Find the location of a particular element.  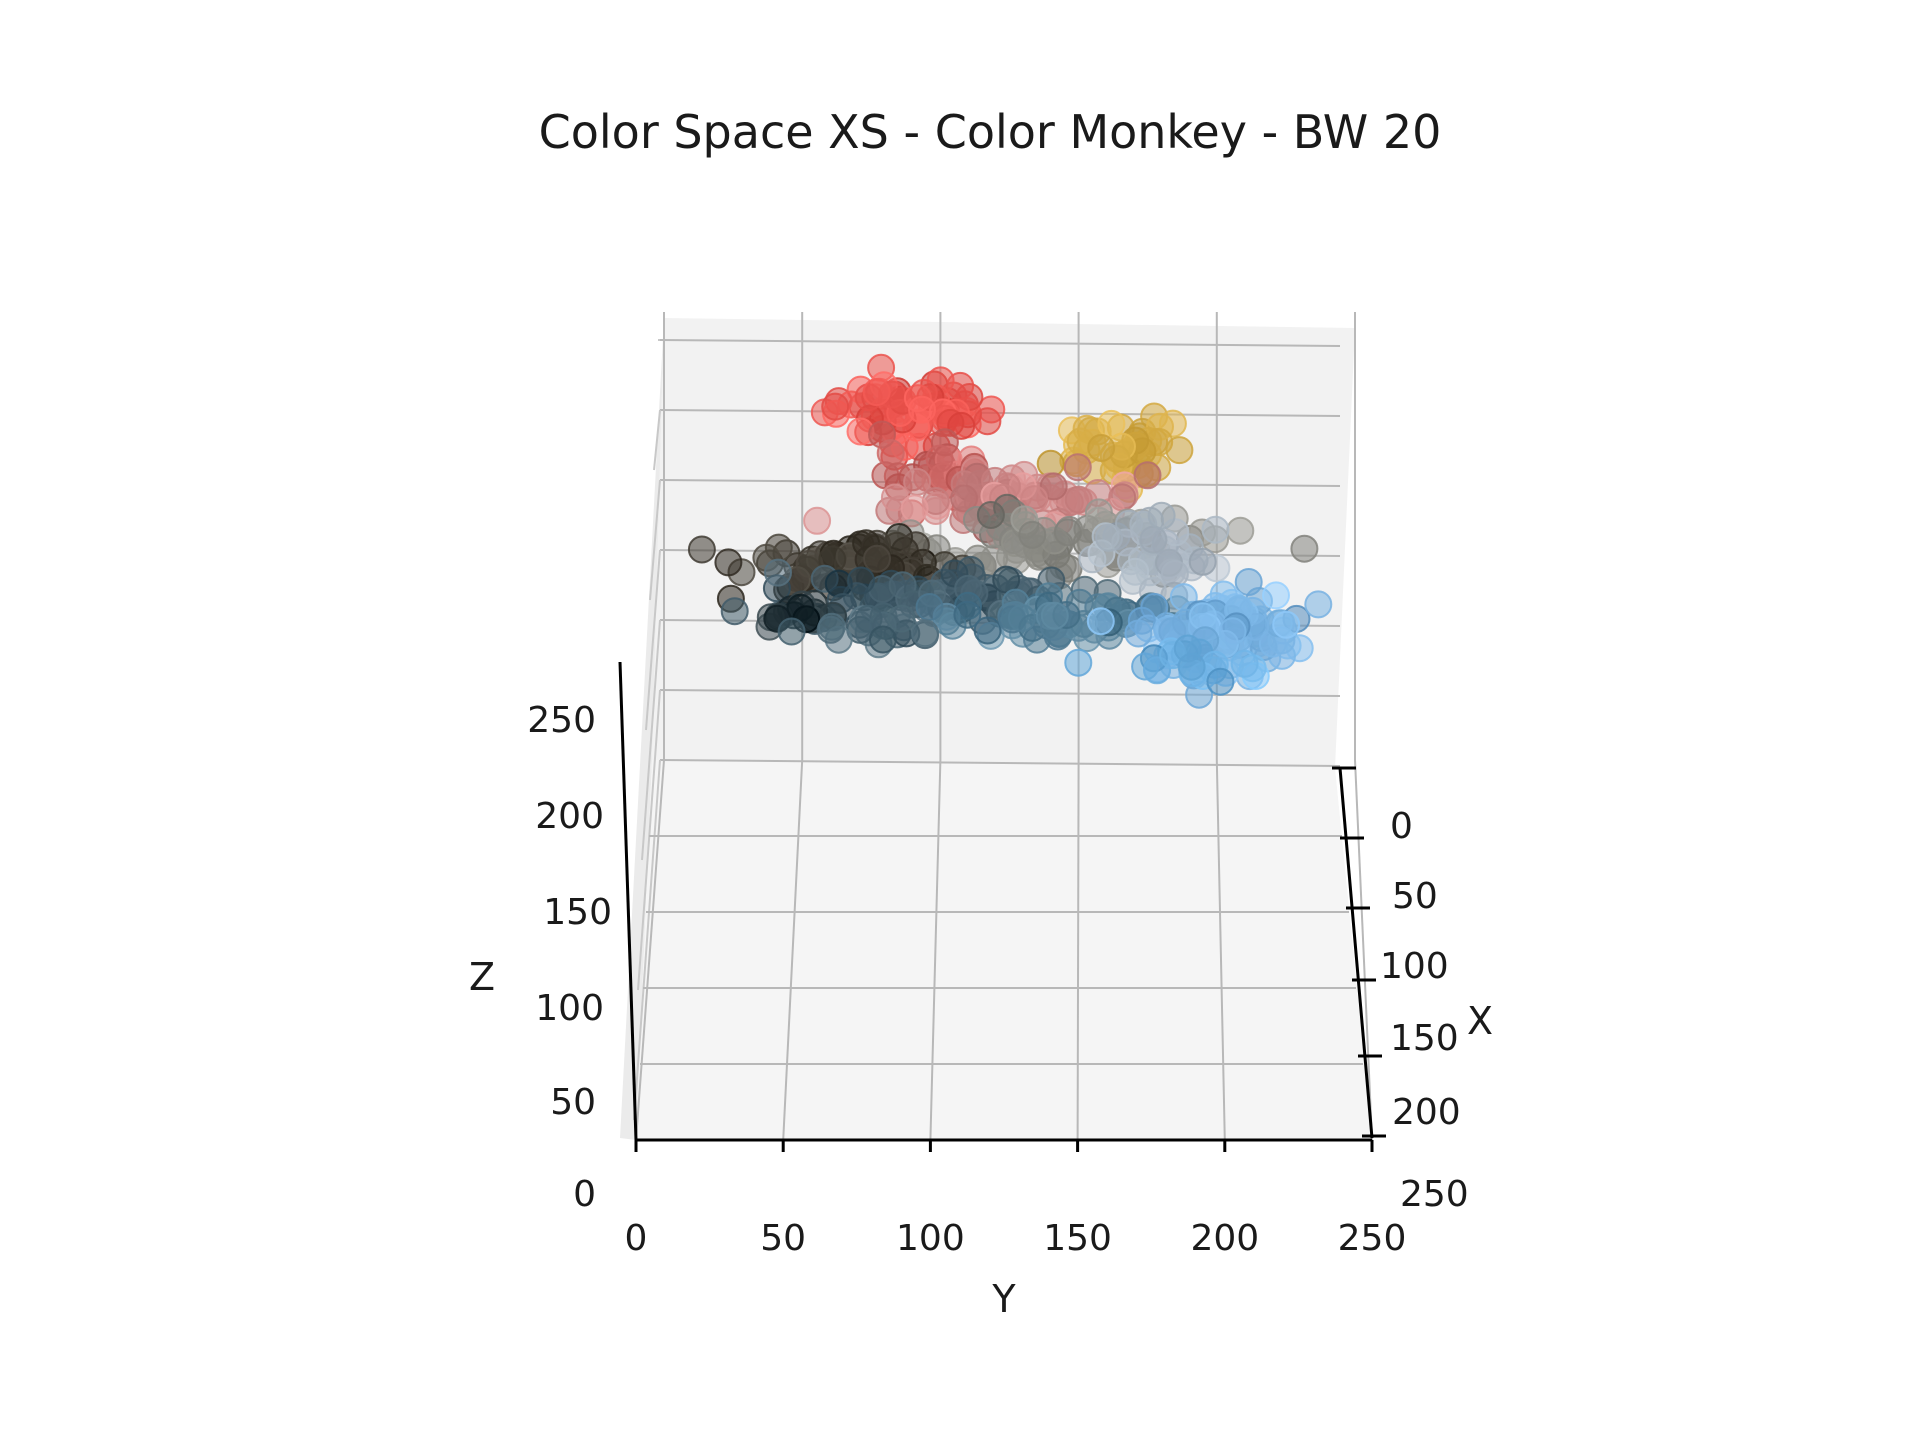

y-tick-label: 250 is located at coordinates (1372, 1238).